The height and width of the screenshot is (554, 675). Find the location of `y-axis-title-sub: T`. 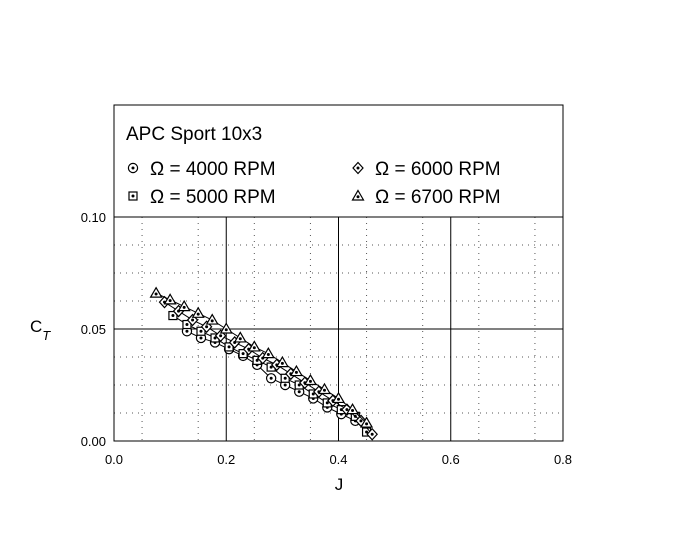

y-axis-title-sub: T is located at coordinates (46, 335).